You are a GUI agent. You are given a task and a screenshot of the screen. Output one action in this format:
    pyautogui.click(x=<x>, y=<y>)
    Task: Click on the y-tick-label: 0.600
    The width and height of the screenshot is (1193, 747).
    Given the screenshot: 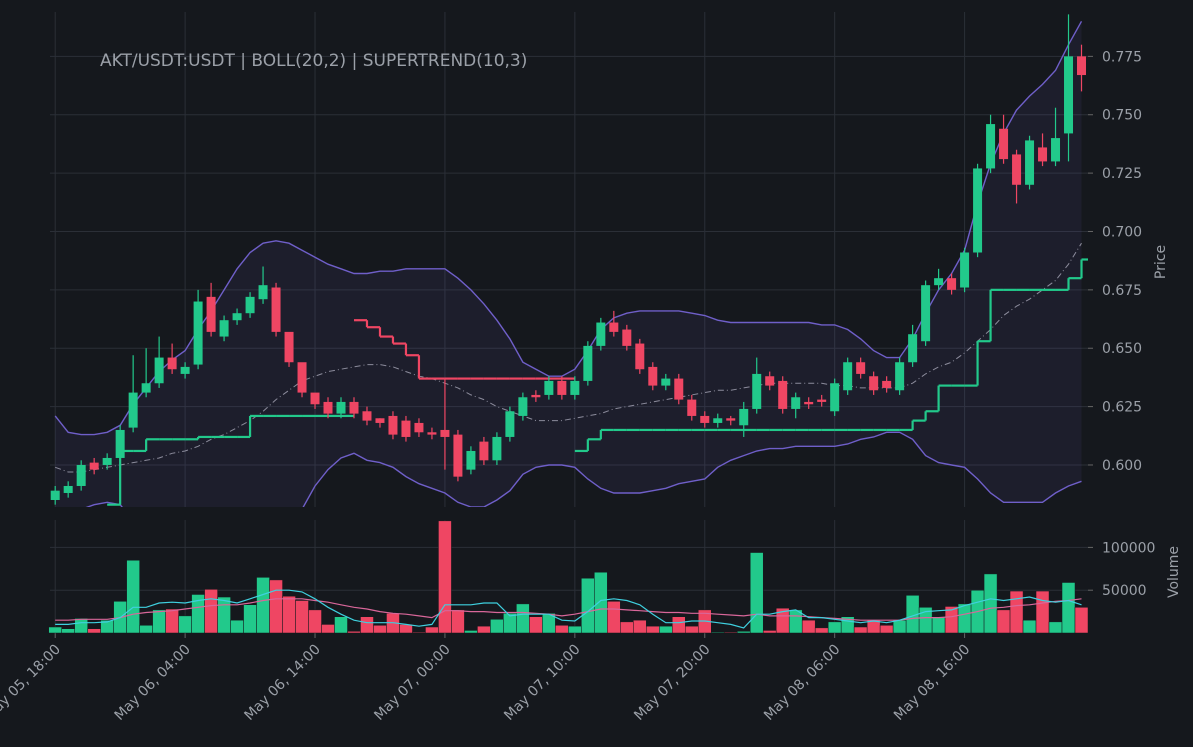 What is the action you would take?
    pyautogui.click(x=1122, y=466)
    